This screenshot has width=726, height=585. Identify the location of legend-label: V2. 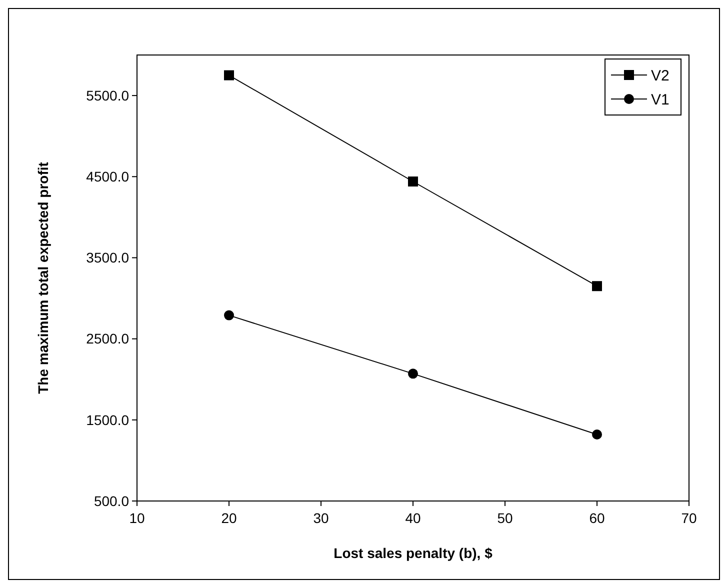
(660, 75).